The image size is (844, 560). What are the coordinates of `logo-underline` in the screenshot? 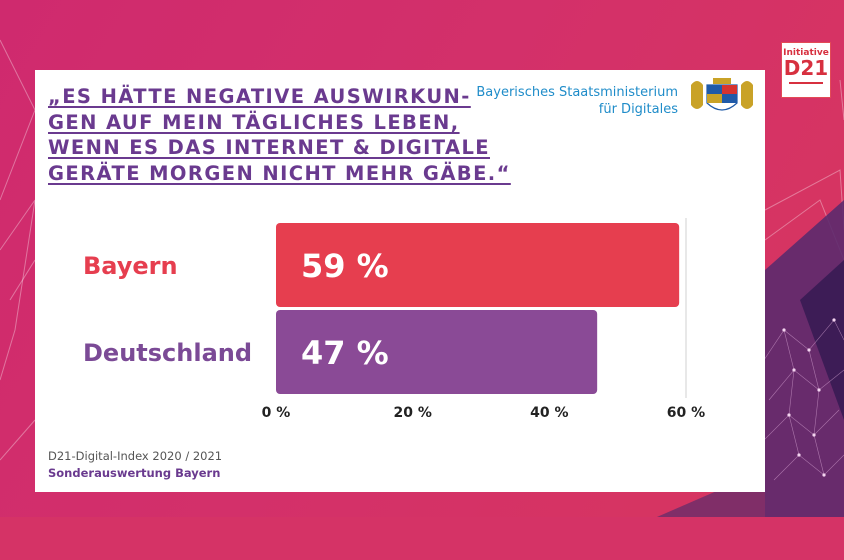 It's located at (806, 83).